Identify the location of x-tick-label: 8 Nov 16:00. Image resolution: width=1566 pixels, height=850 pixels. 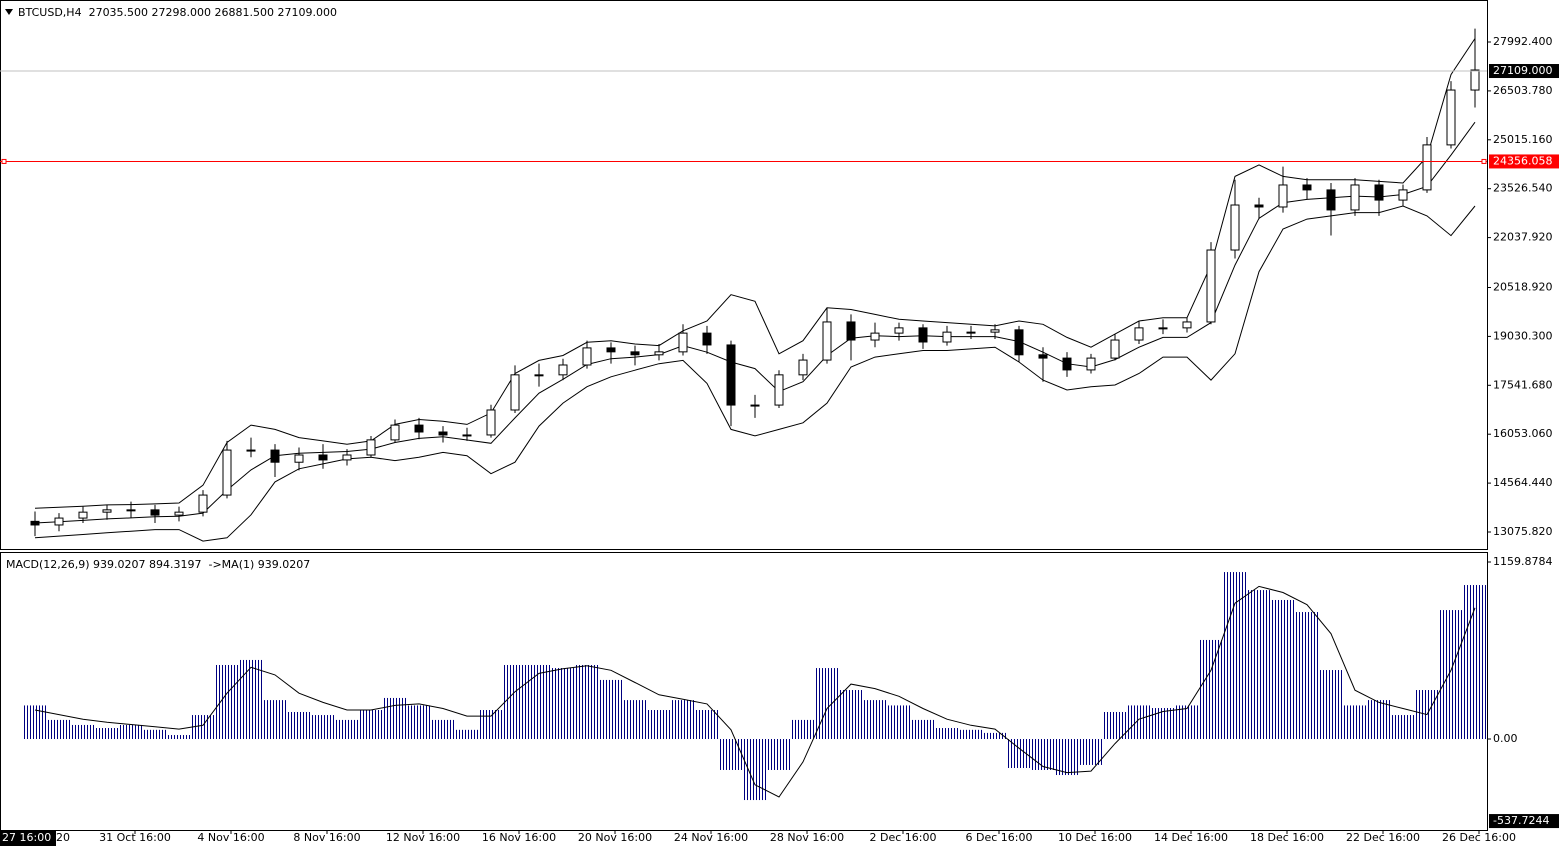
(326, 837).